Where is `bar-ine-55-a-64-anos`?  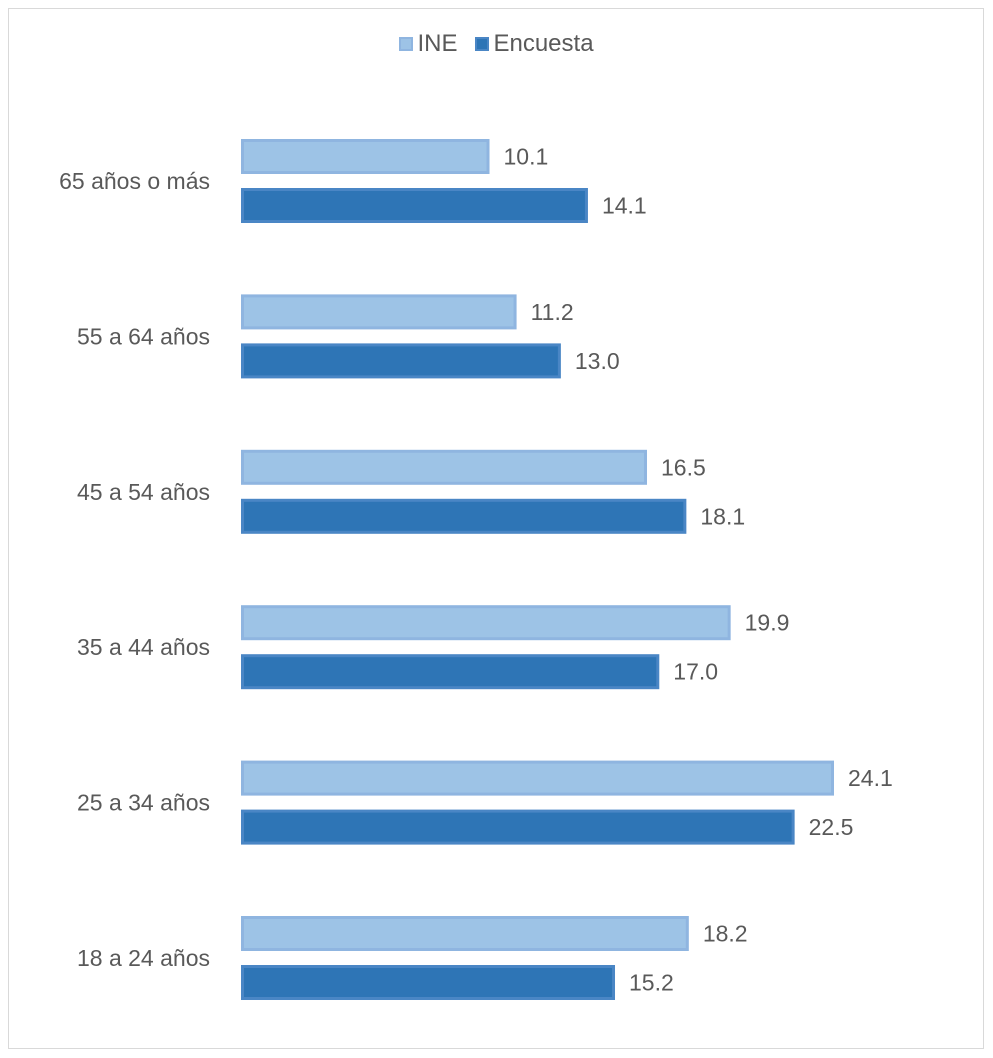
bar-ine-55-a-64-anos is located at coordinates (379, 312).